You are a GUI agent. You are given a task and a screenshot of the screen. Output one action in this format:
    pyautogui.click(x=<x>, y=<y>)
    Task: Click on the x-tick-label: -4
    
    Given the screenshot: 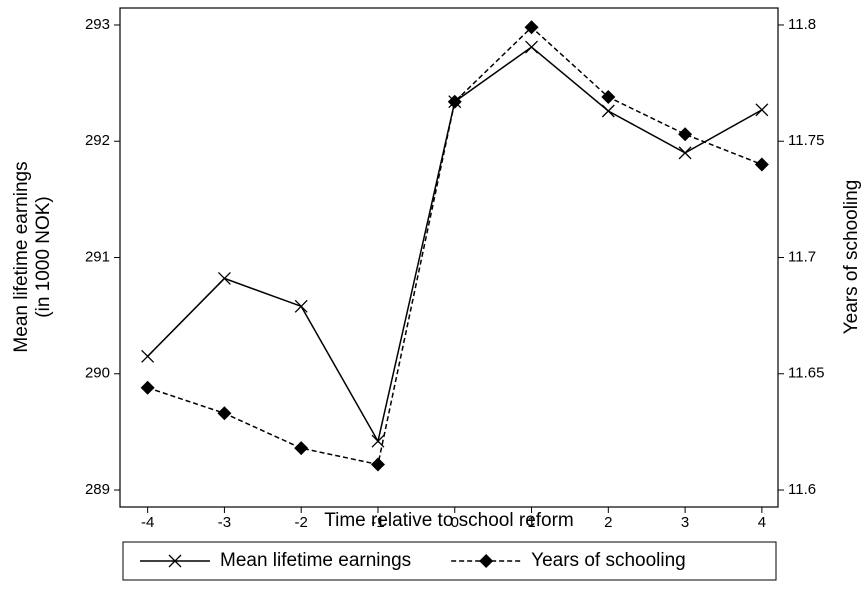 What is the action you would take?
    pyautogui.click(x=147, y=522)
    